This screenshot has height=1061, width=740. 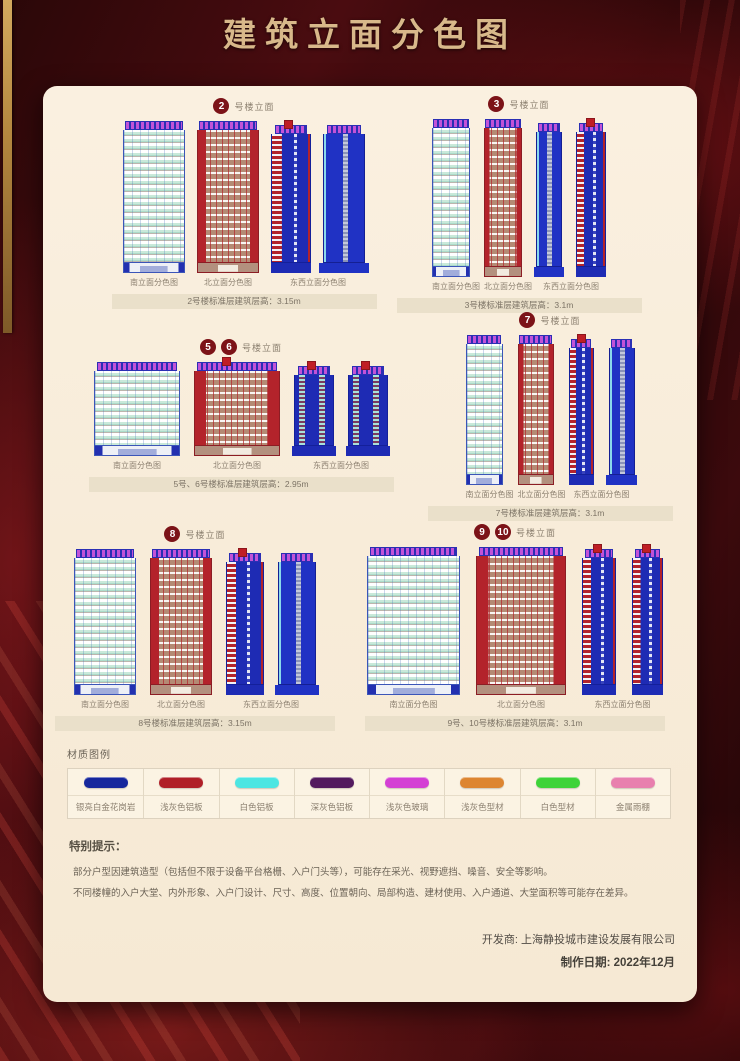 I want to click on building-number-badge: 3, so click(x=496, y=104).